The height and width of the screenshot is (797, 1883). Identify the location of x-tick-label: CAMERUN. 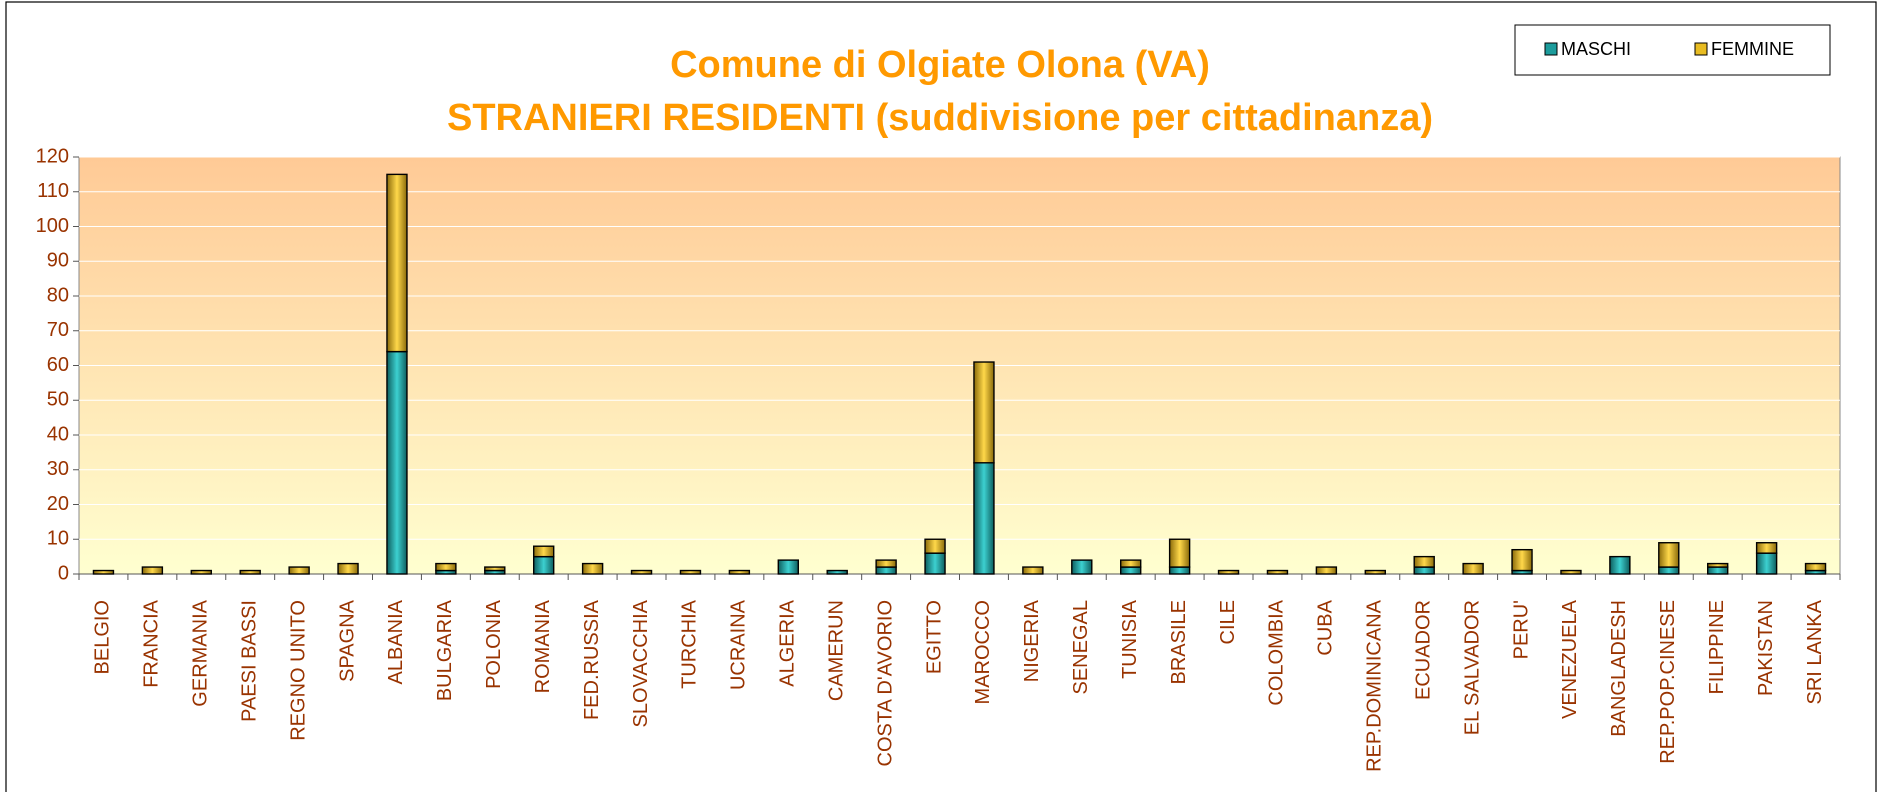
(836, 650).